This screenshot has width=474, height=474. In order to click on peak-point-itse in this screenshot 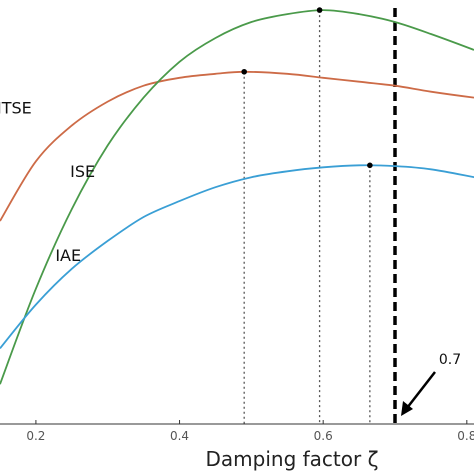, I will do `click(244, 71)`.